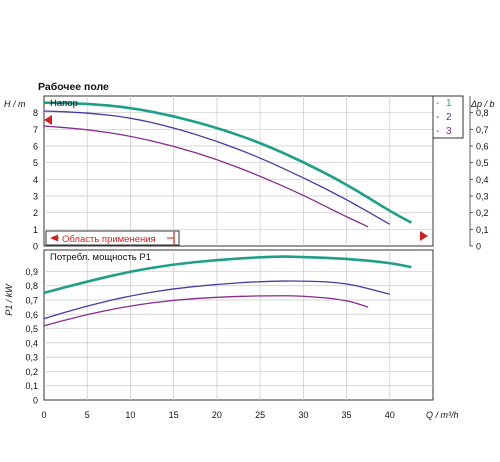  I want to click on y-tick-label: 0,6, so click(31, 315).